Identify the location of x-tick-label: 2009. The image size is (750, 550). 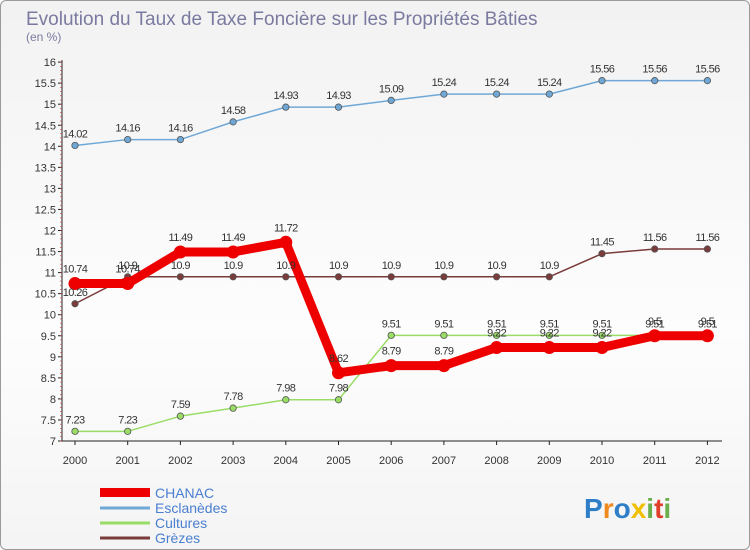
(549, 461).